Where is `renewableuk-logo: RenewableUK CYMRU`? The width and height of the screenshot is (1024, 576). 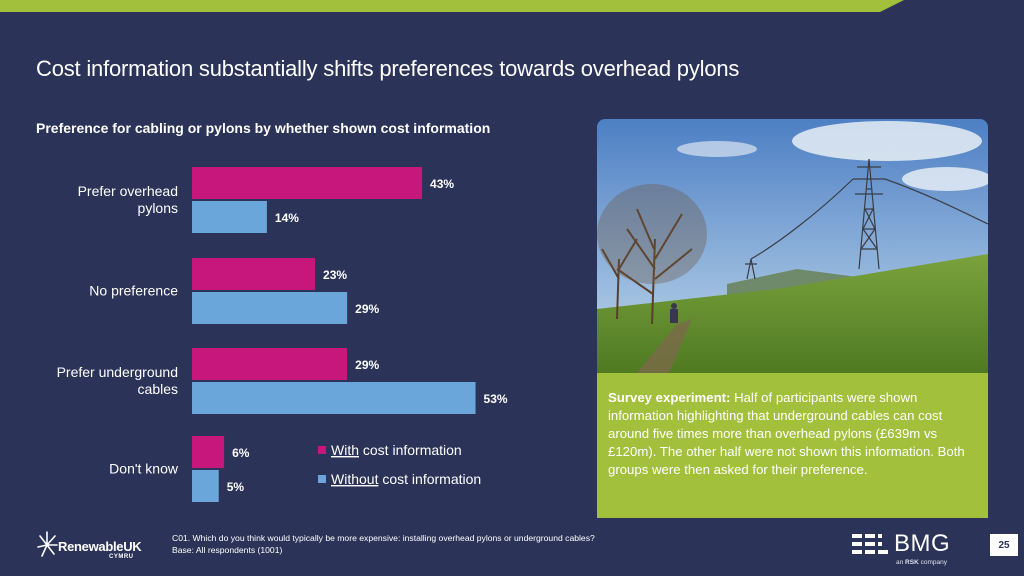 renewableuk-logo: RenewableUK CYMRU is located at coordinates (96, 547).